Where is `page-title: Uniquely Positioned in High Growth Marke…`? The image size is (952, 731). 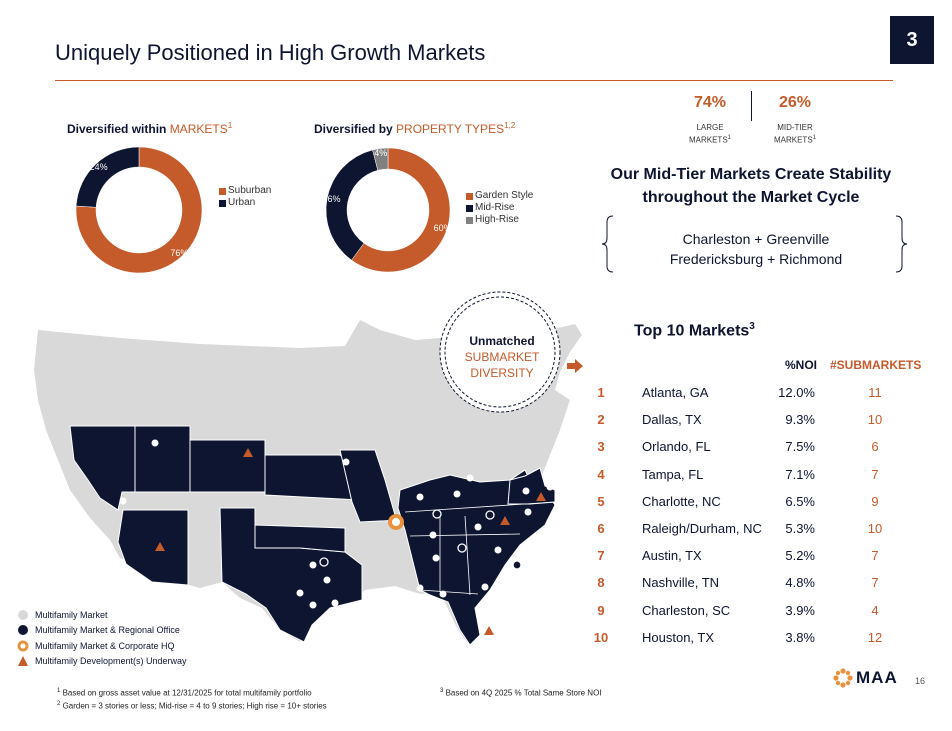 page-title: Uniquely Positioned in High Growth Marke… is located at coordinates (270, 52).